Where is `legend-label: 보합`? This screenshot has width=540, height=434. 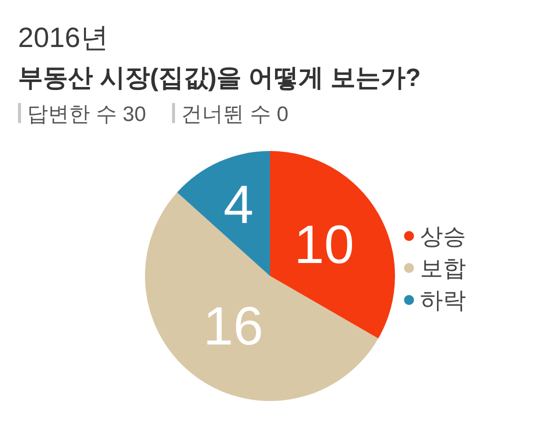
legend-label: 보합 is located at coordinates (443, 268).